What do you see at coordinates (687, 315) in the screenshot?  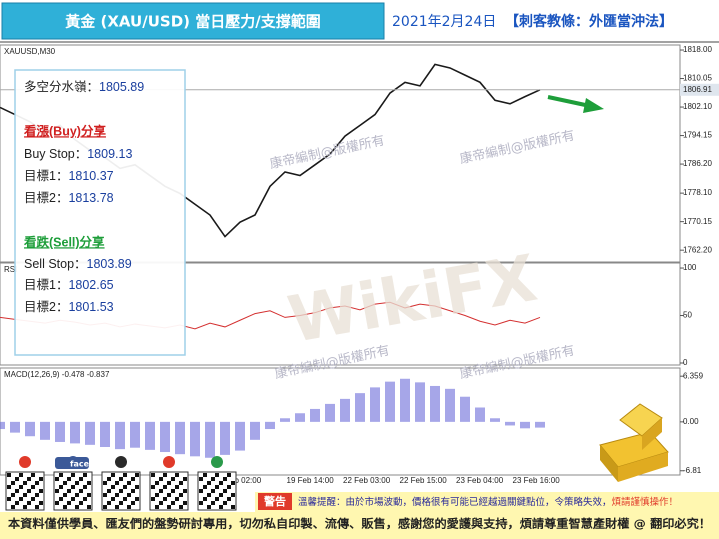 I see `y-tick-label: 50` at bounding box center [687, 315].